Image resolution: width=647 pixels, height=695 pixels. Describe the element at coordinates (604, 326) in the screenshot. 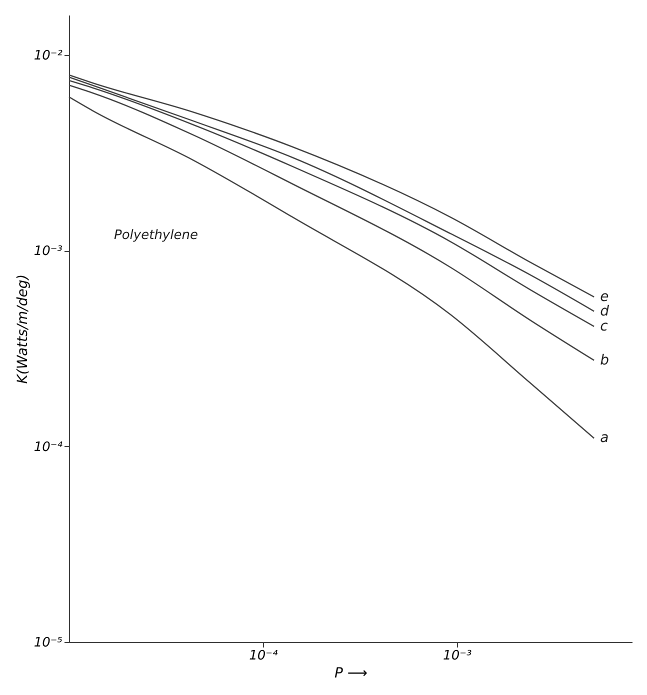

I see `series-label: c` at that location.